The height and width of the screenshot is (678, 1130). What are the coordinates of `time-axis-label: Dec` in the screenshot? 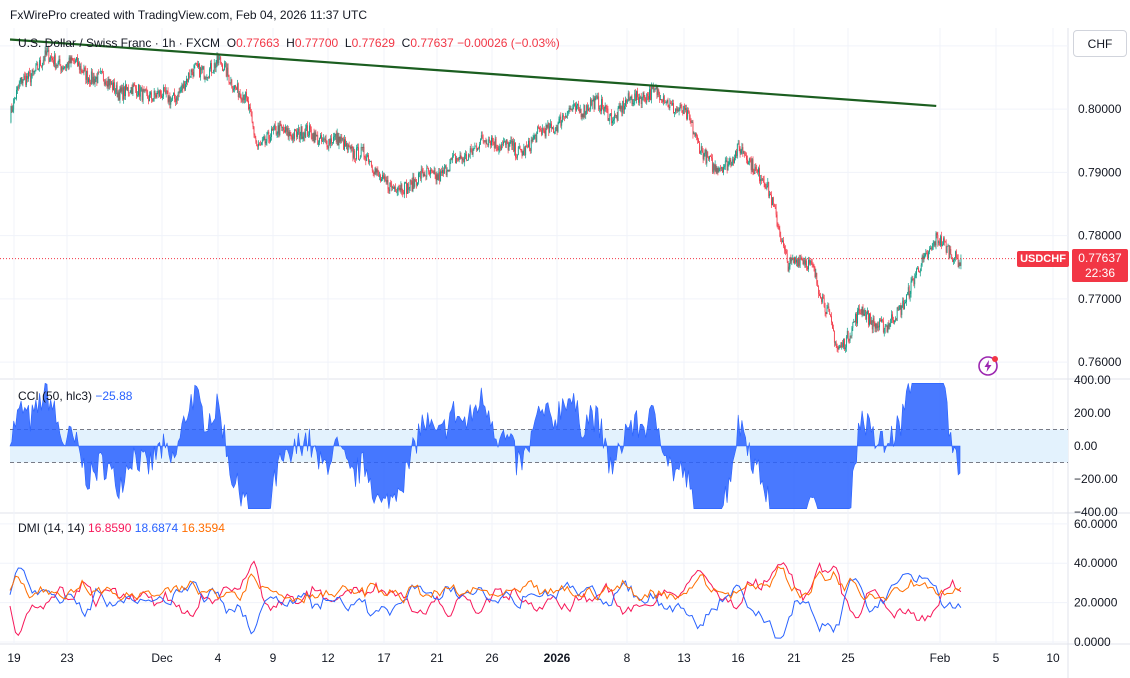 It's located at (161, 658).